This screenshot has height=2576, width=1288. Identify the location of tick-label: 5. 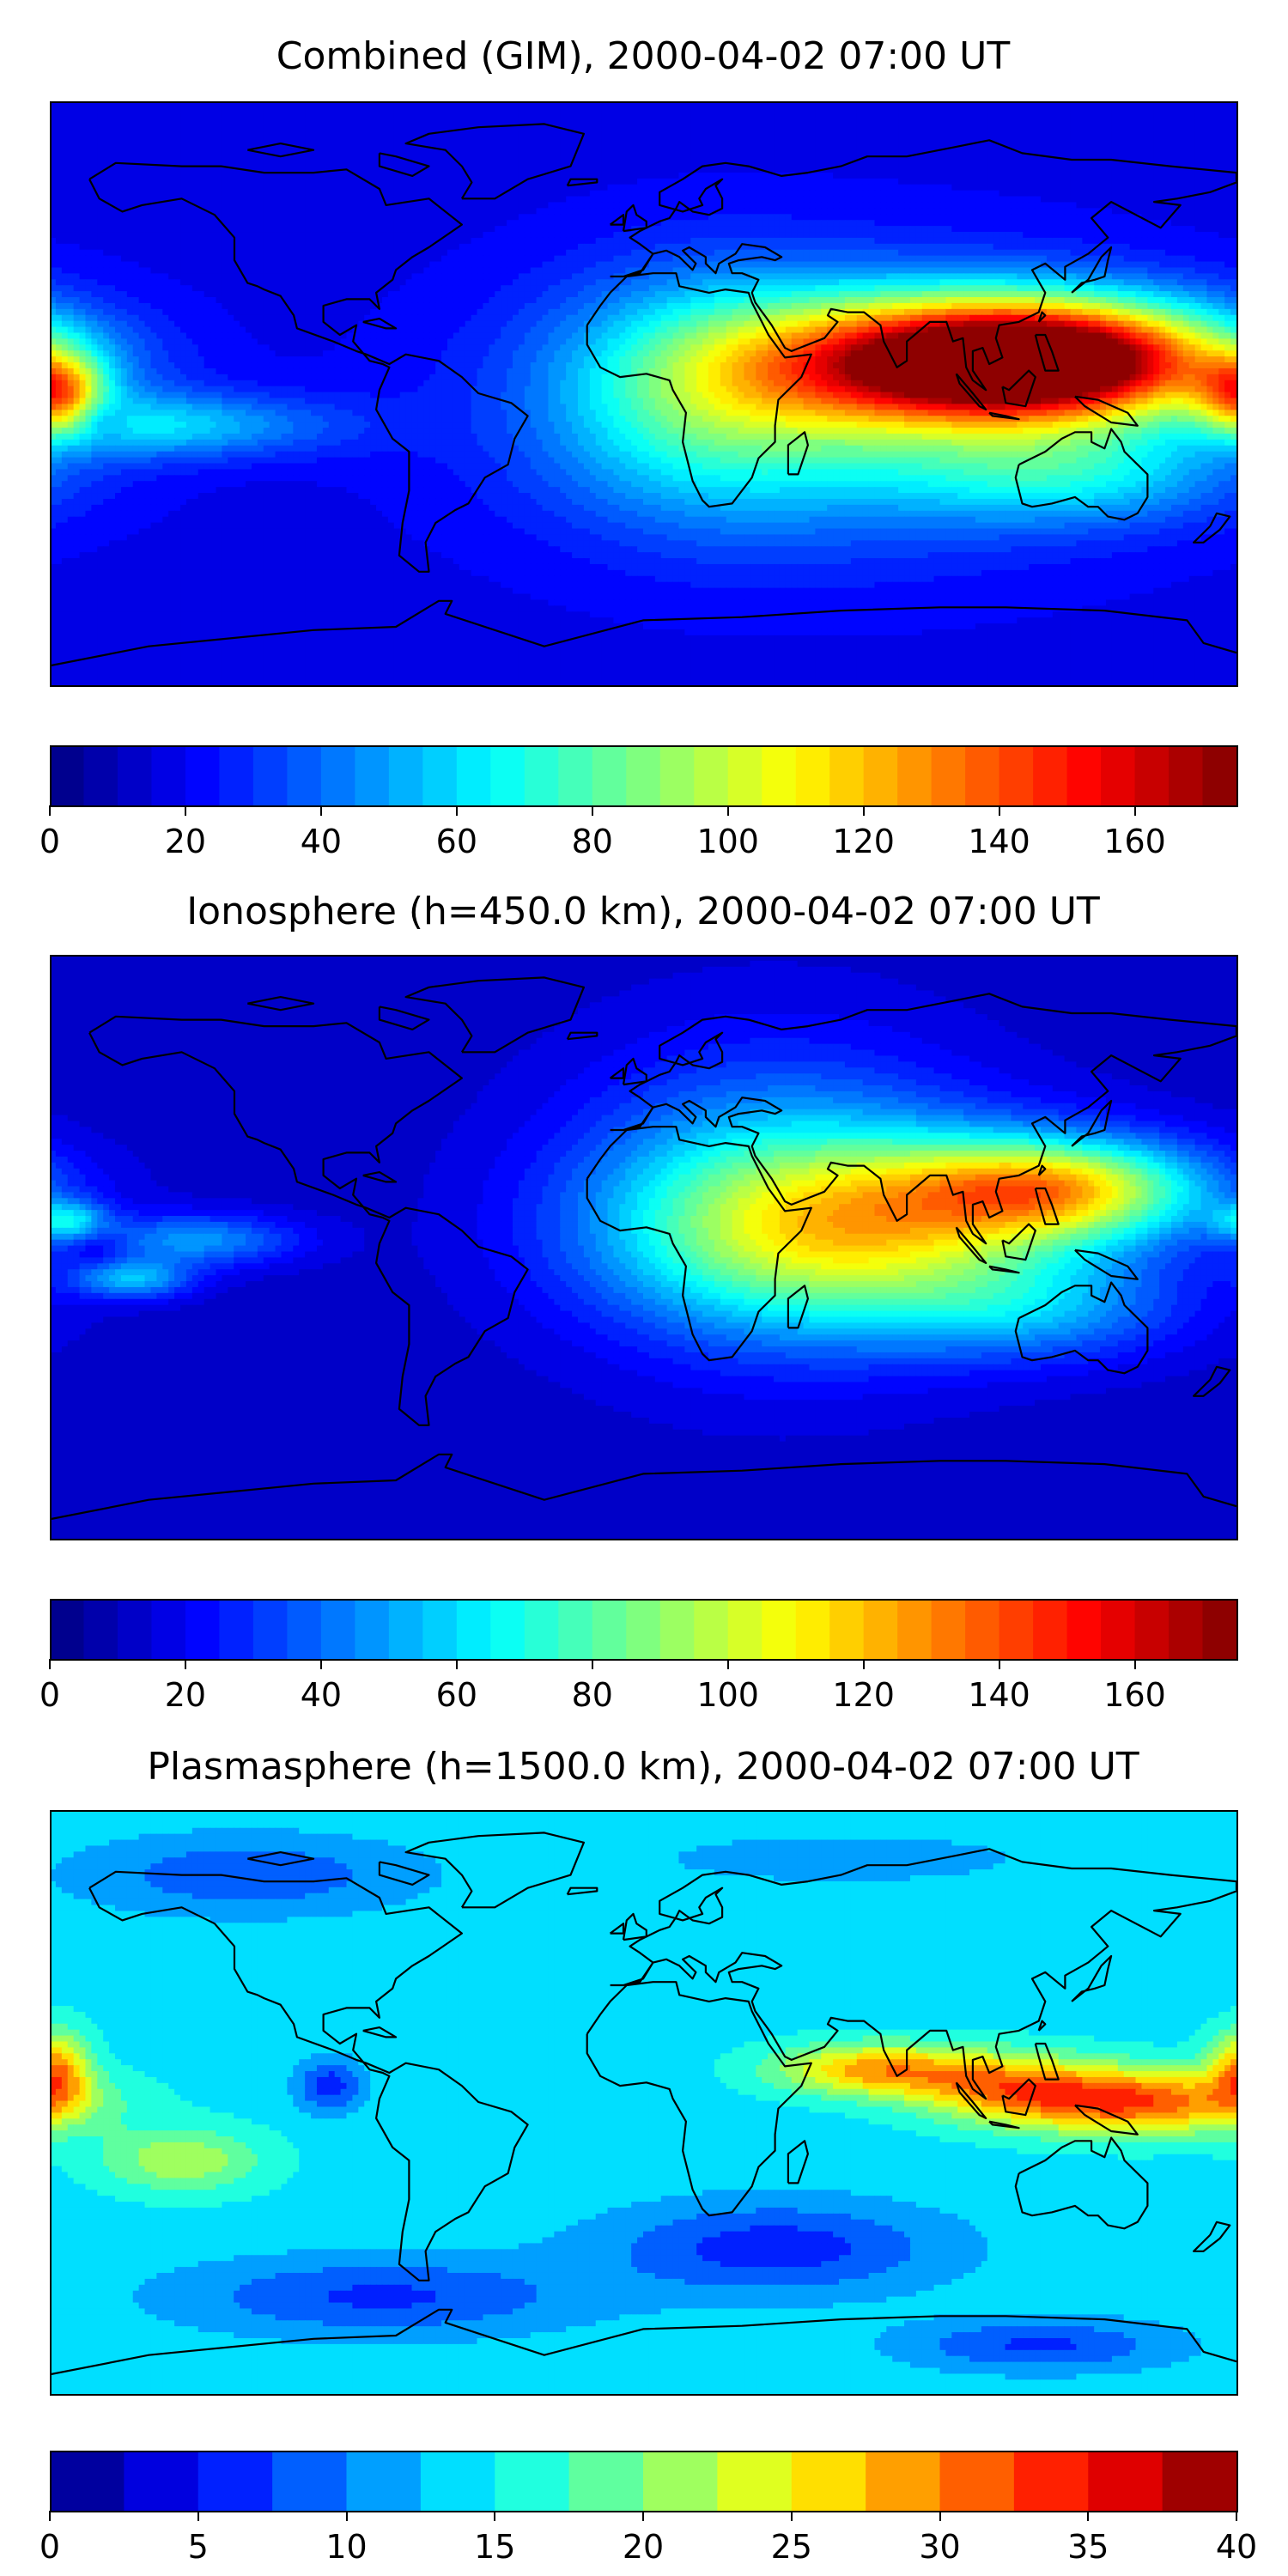
(198, 2547).